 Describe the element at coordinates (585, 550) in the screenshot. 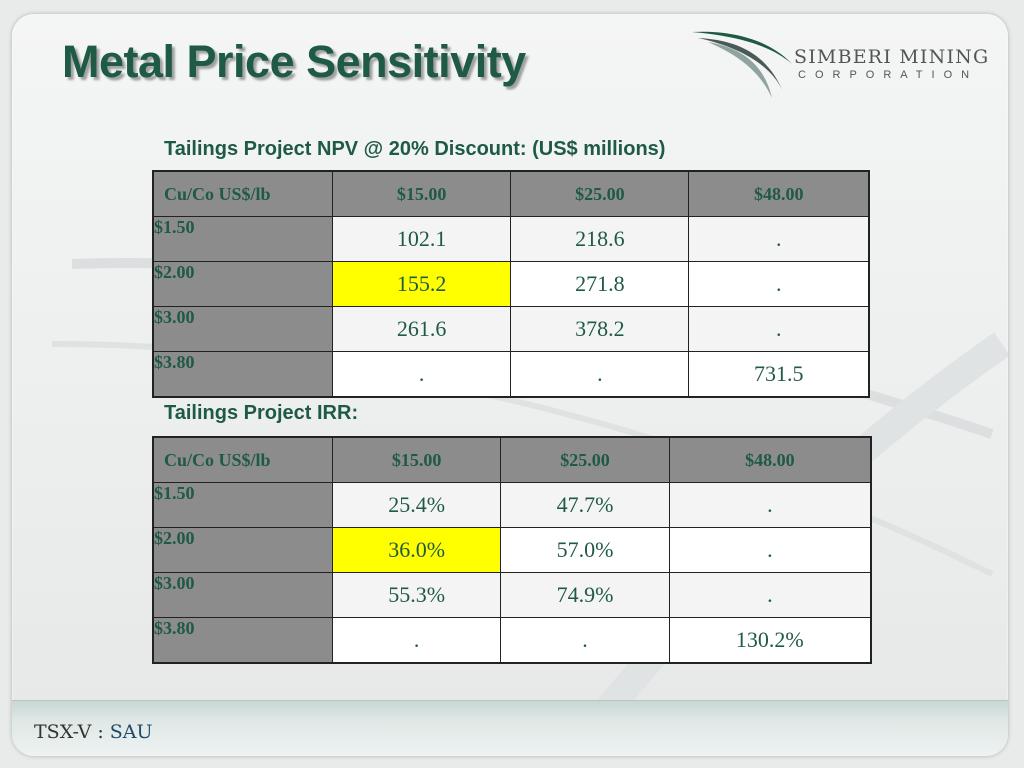

I see `table-cell: 57.0%` at that location.